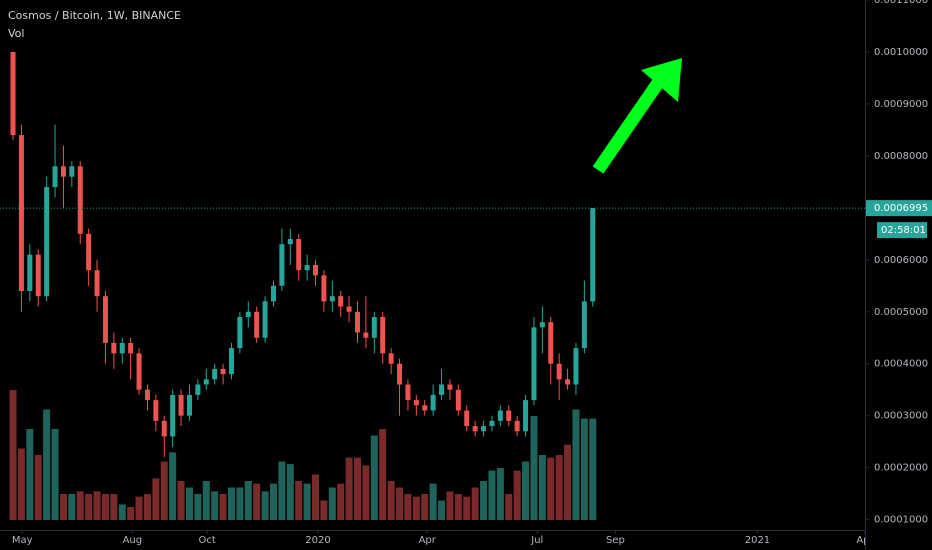  What do you see at coordinates (901, 468) in the screenshot?
I see `y-tick-label: 0.0002000` at bounding box center [901, 468].